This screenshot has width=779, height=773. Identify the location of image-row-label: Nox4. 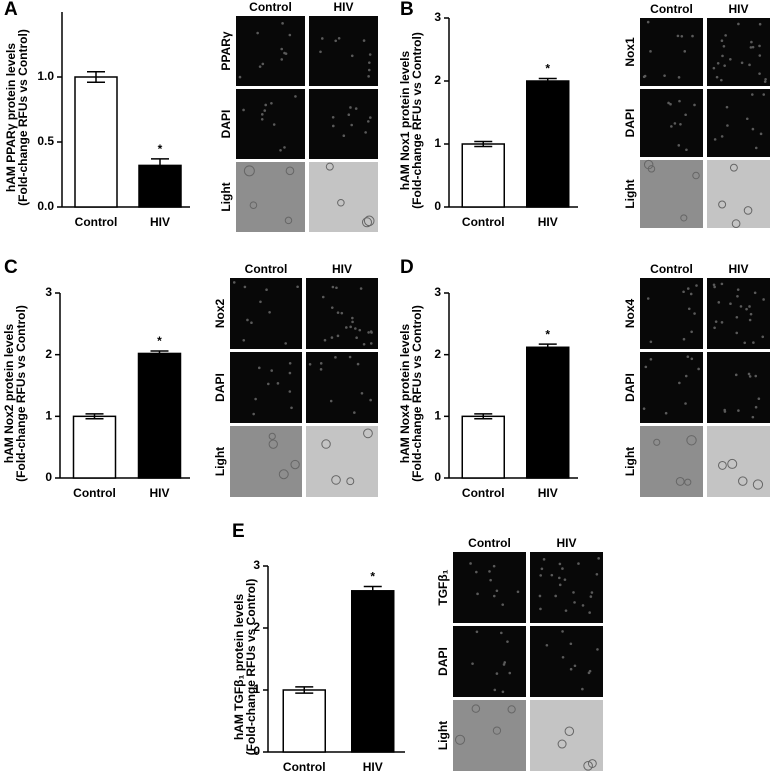
(630, 314).